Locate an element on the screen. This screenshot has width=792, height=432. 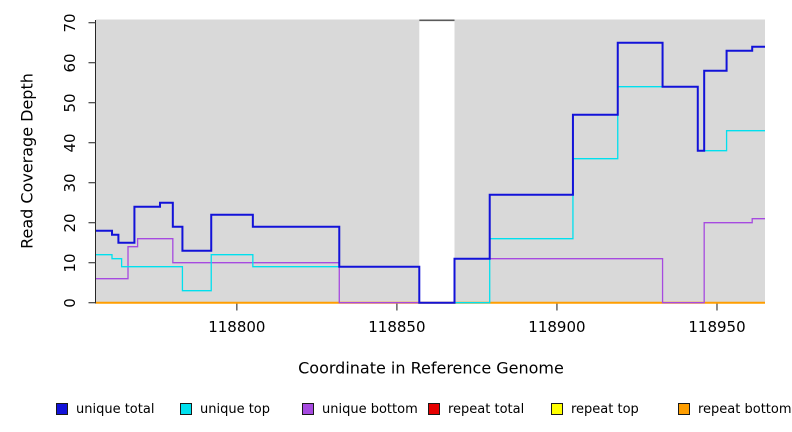
legend-label-repeat-bottom: repeat bottom is located at coordinates (745, 409).